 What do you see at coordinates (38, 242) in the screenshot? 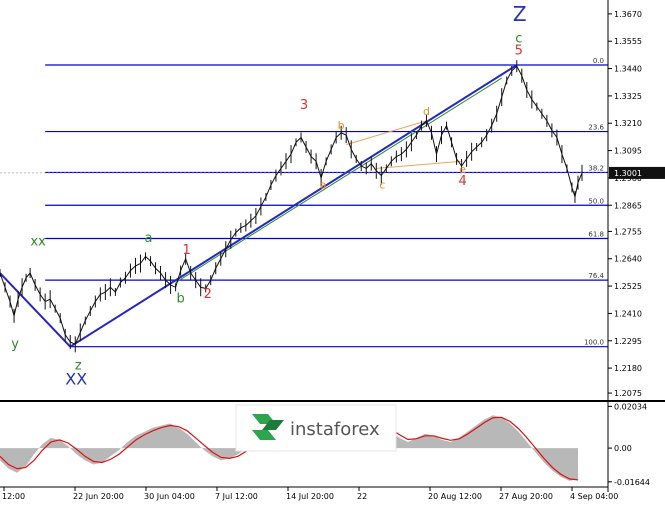
I see `wave-label: xx` at bounding box center [38, 242].